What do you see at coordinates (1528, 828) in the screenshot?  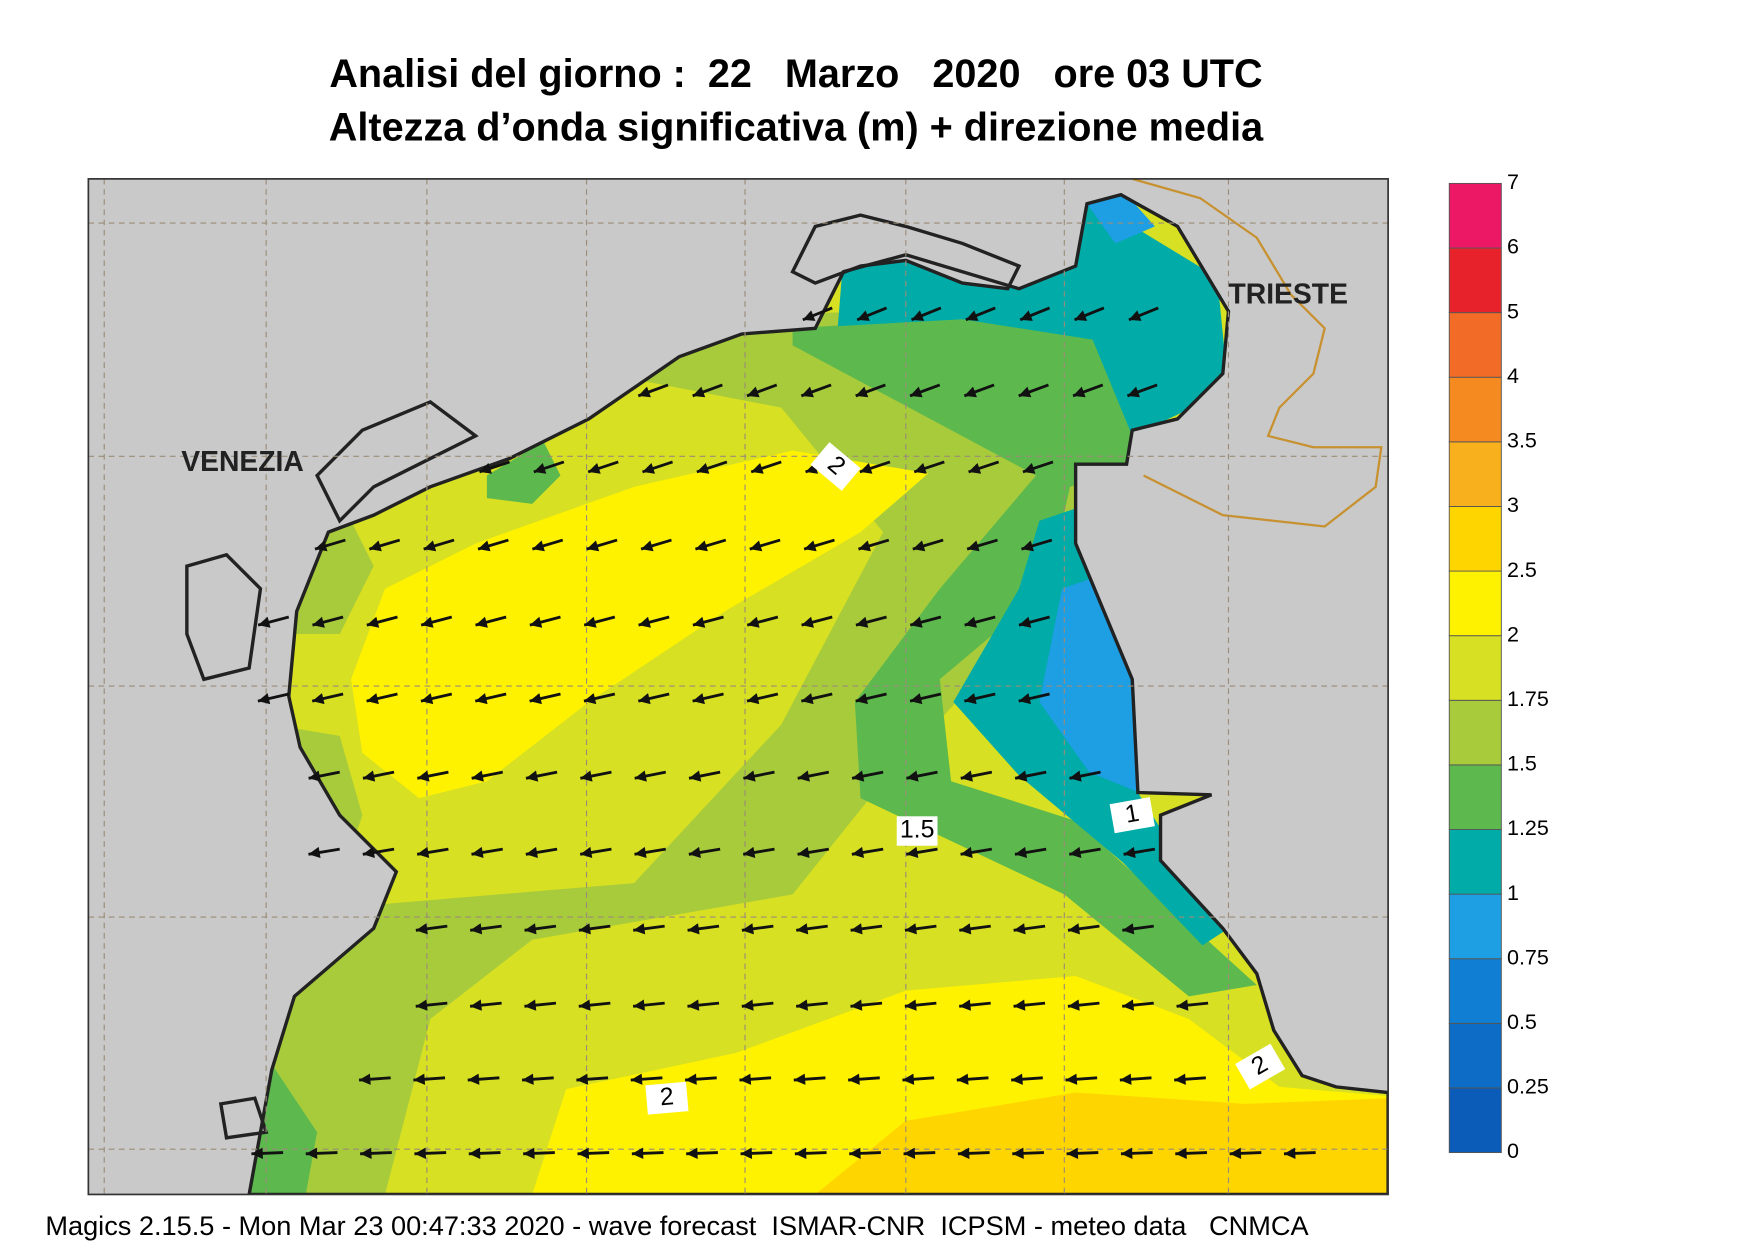 I see `colorbar-label: 1.25` at bounding box center [1528, 828].